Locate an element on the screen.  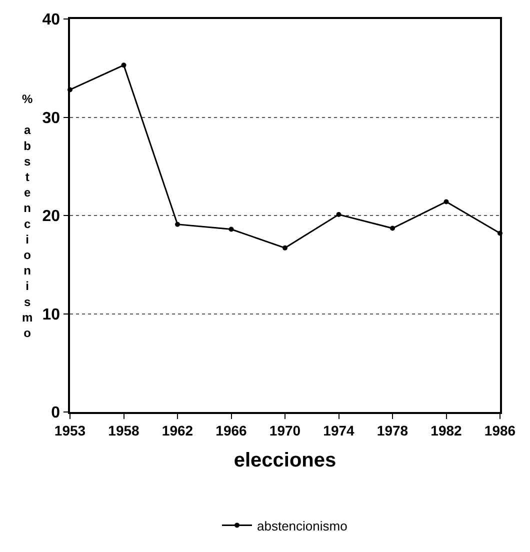
y-tick-label: 20 is located at coordinates (51, 217).